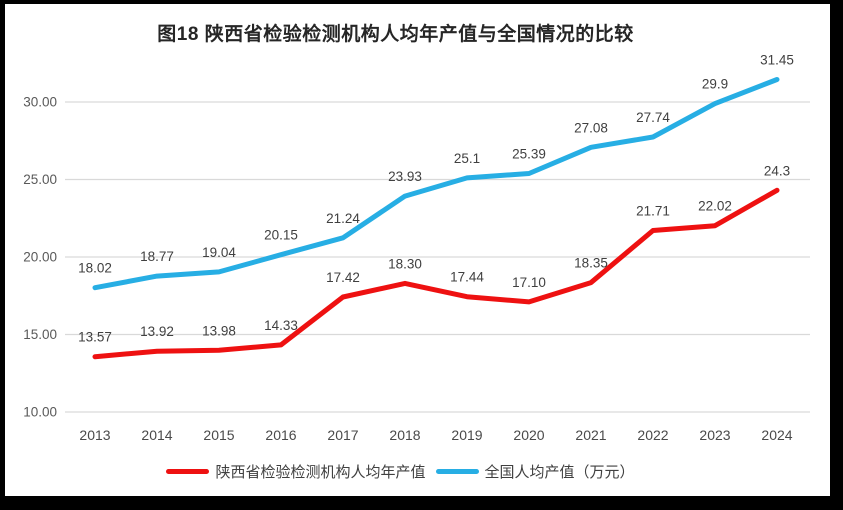  What do you see at coordinates (2, 255) in the screenshot?
I see `frame-border-left` at bounding box center [2, 255].